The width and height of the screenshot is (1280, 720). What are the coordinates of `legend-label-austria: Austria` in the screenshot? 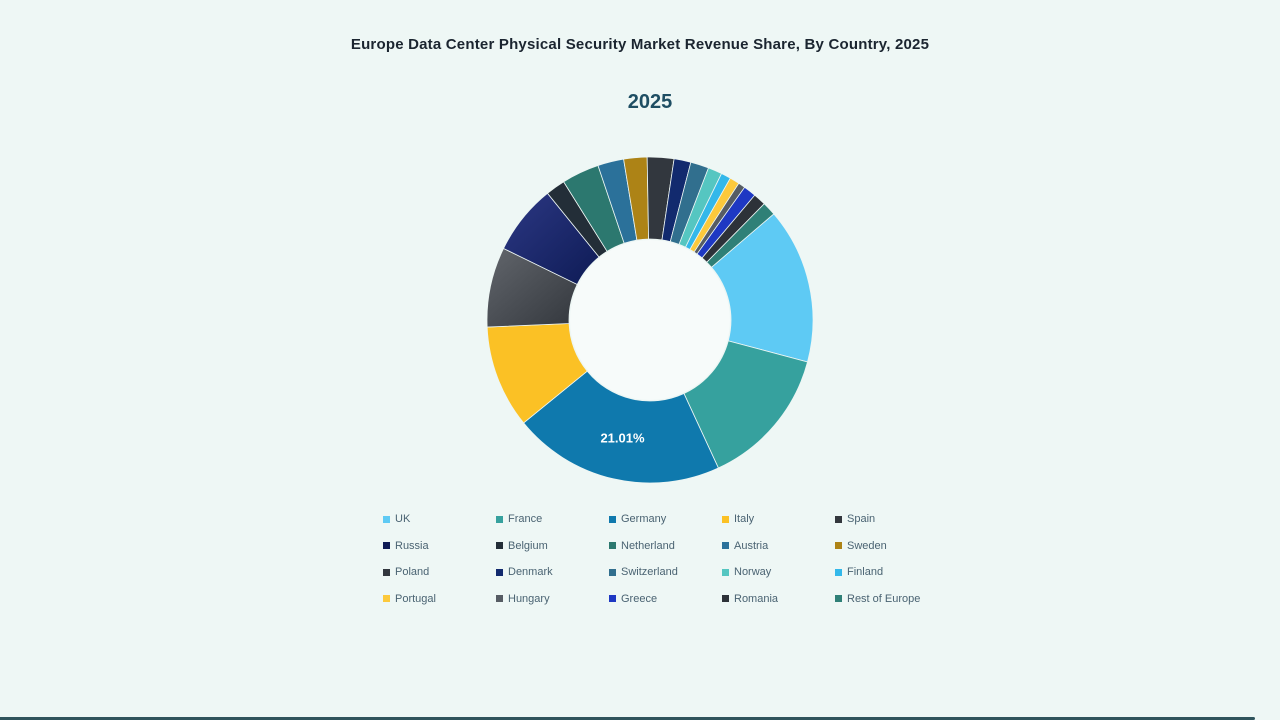 It's located at (751, 545).